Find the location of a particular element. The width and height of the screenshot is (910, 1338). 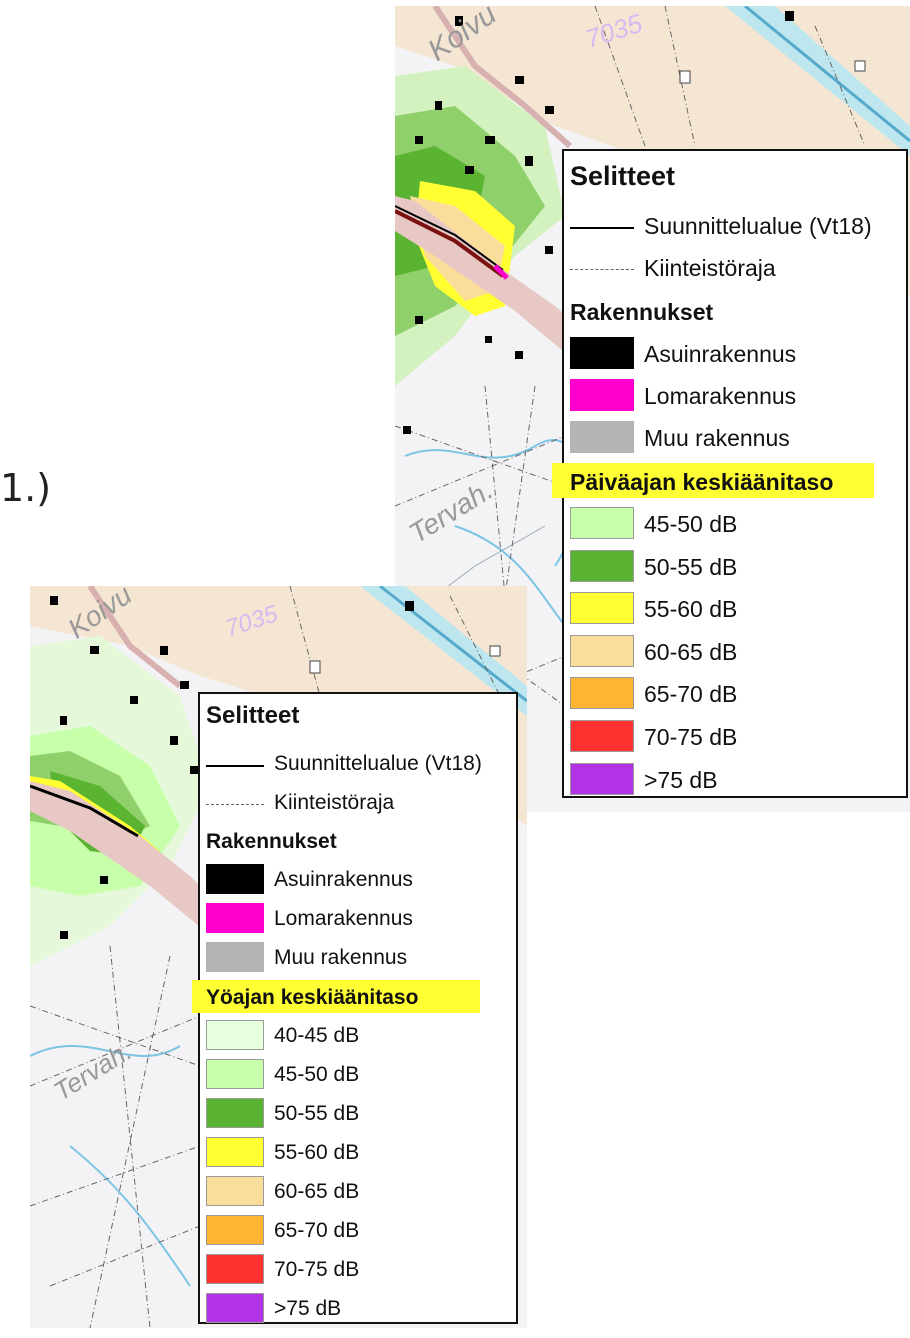

figure-number-label: 1.) is located at coordinates (26, 488).